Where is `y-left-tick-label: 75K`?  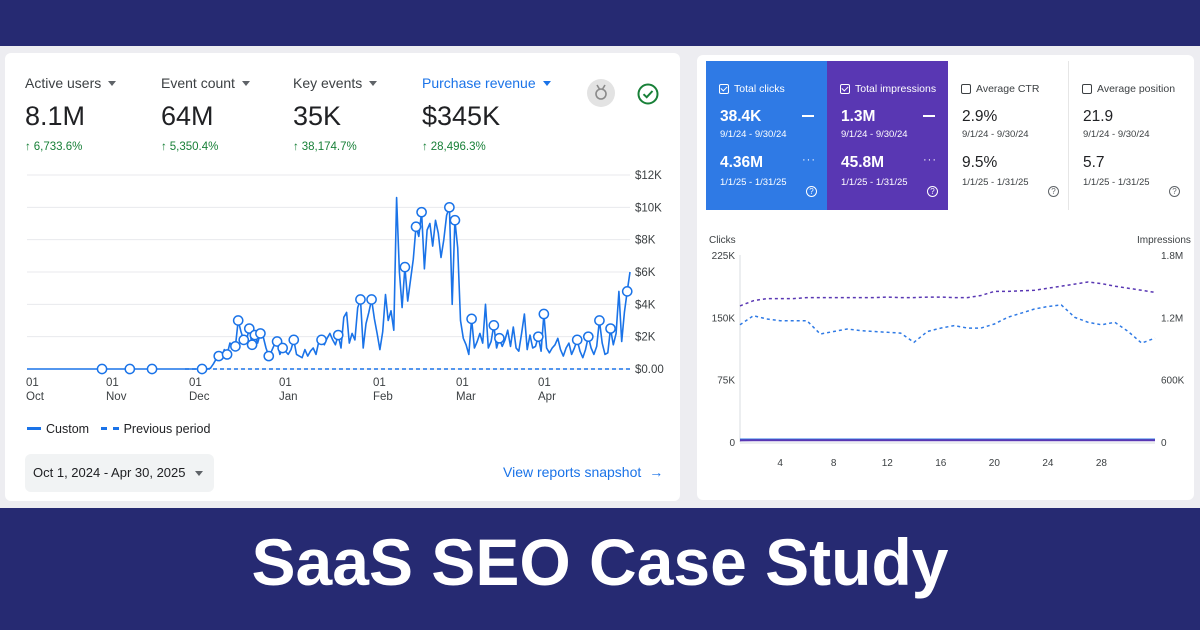 y-left-tick-label: 75K is located at coordinates (726, 381).